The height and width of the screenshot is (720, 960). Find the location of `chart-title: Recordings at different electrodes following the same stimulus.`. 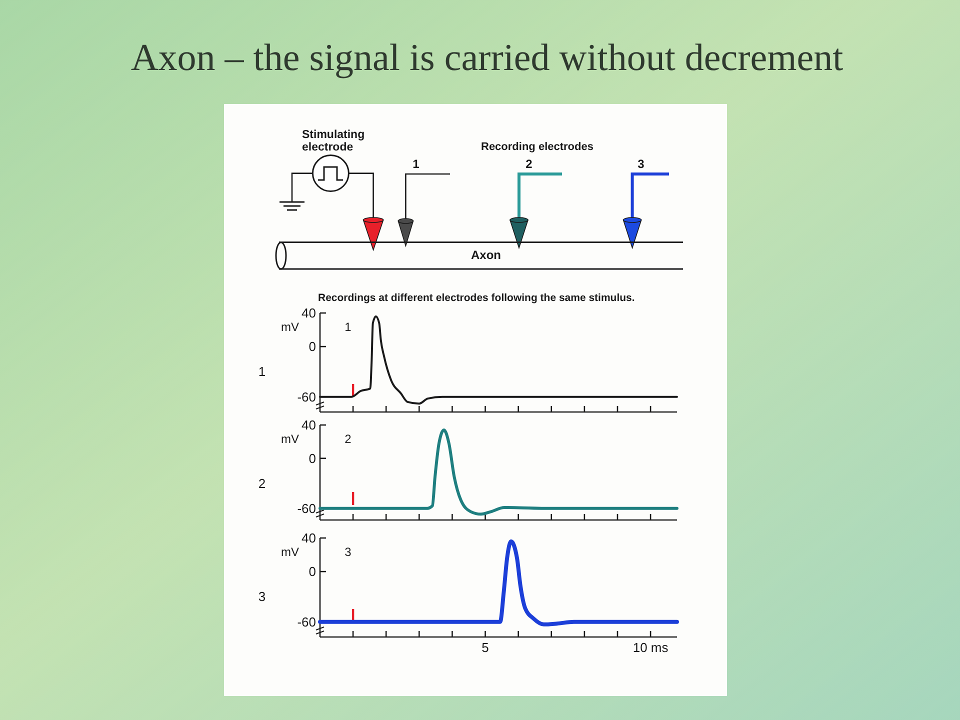

chart-title: Recordings at different electrodes following the same stimulus. is located at coordinates (476, 298).